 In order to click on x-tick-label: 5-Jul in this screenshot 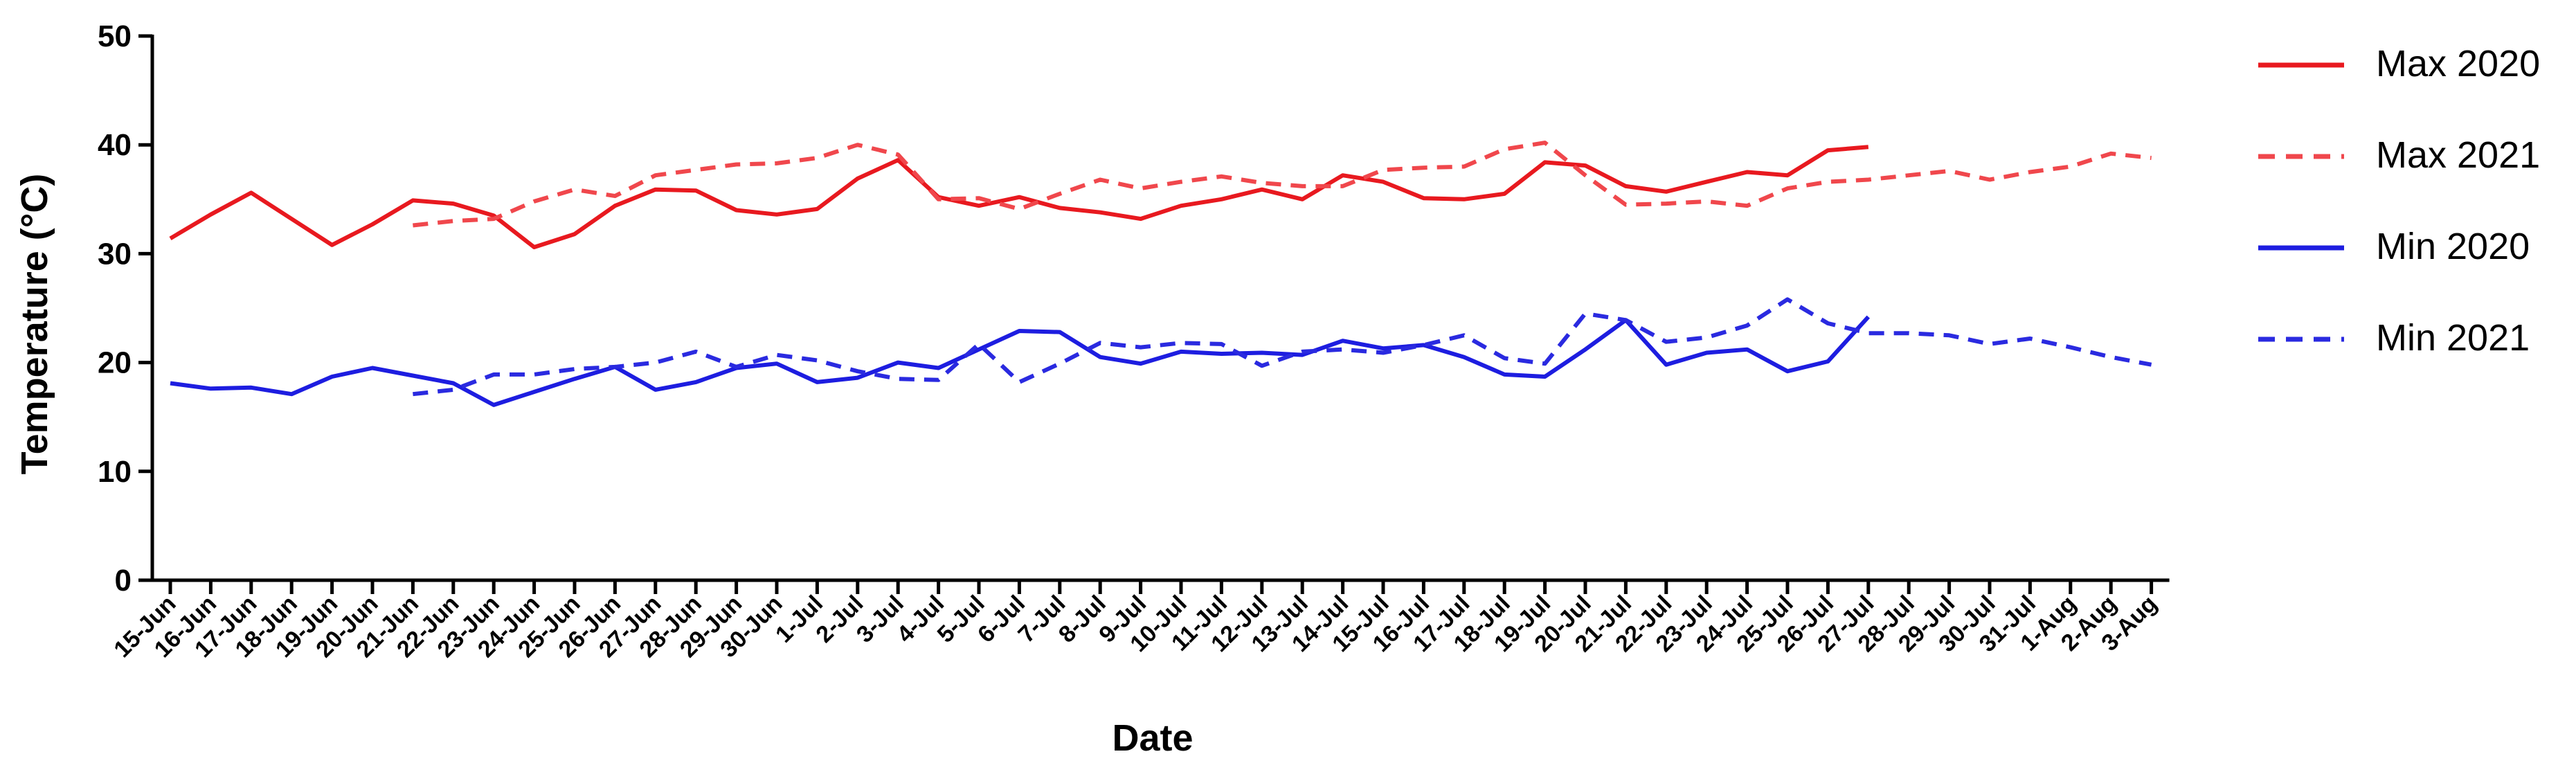, I will do `click(961, 619)`.